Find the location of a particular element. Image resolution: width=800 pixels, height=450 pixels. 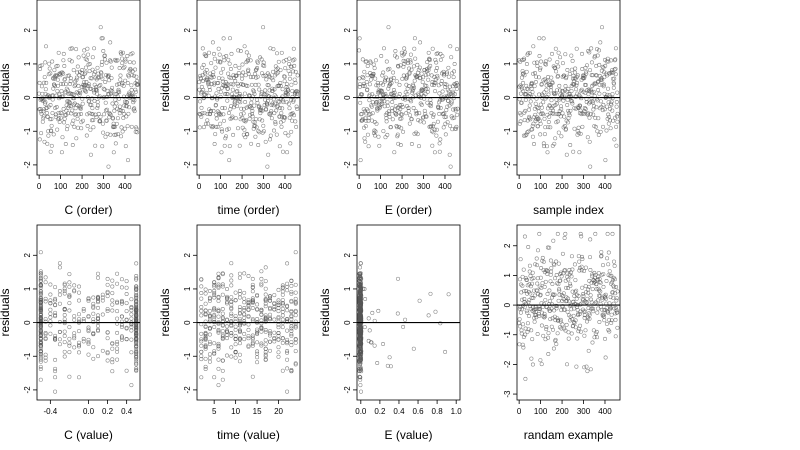

y-tick-label: 1 is located at coordinates (187, 63).